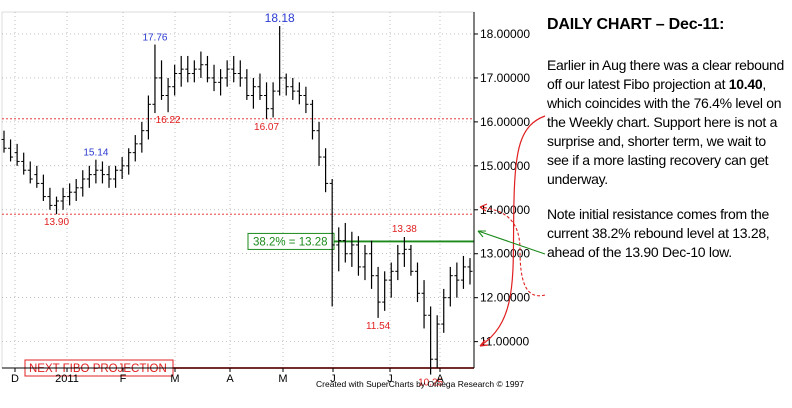 The image size is (792, 408). What do you see at coordinates (505, 254) in the screenshot?
I see `y-tick-label: 13.00000` at bounding box center [505, 254].